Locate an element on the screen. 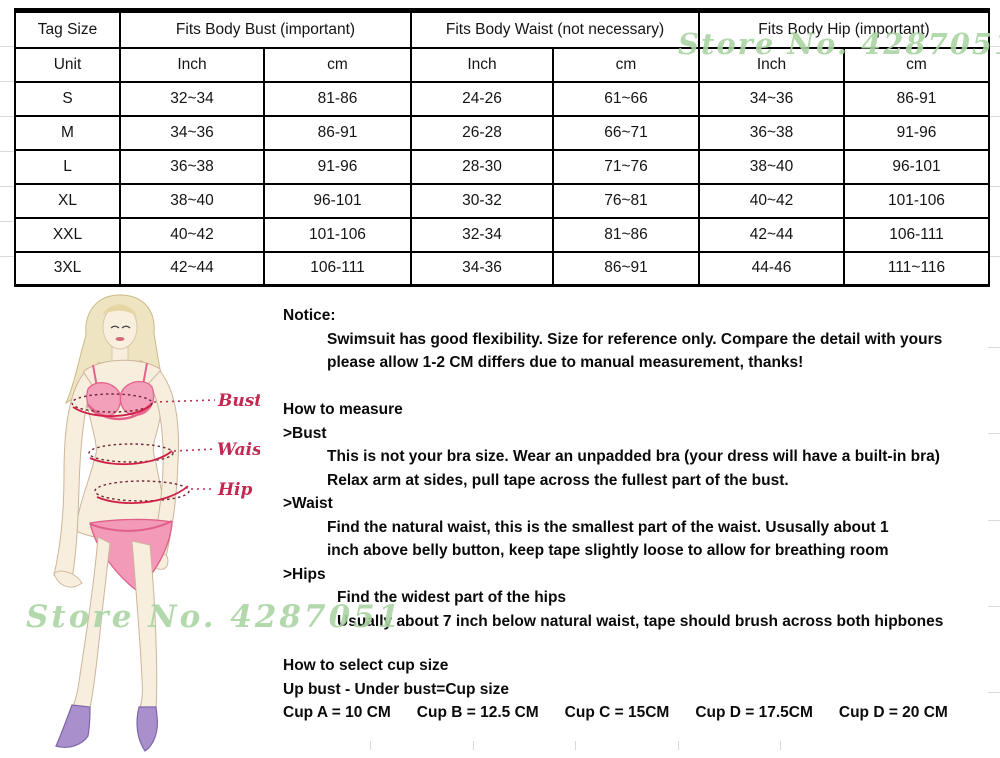 This screenshot has height=758, width=1000. bra-cup-right is located at coordinates (137, 398).